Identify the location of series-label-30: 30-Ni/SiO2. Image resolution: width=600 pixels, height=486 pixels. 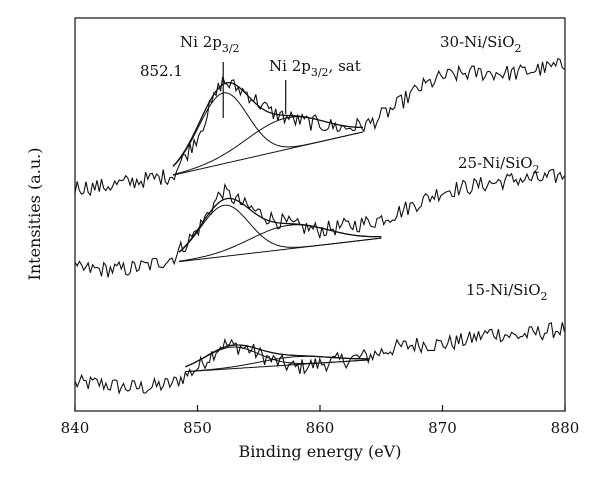
(481, 44).